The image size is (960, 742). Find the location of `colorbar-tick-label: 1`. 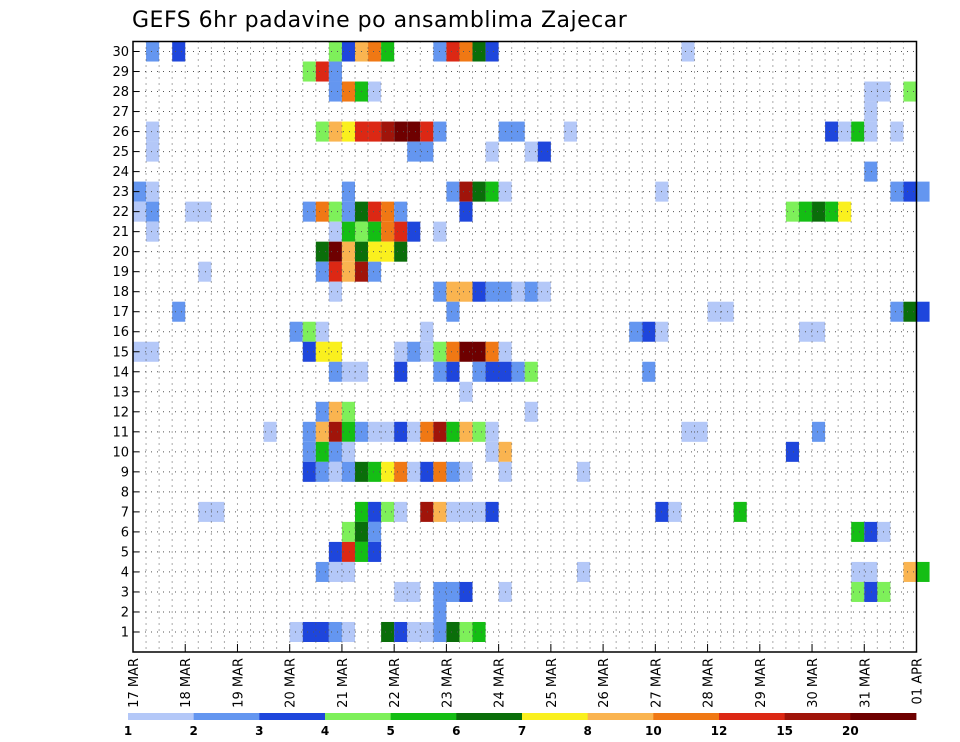

colorbar-tick-label: 1 is located at coordinates (128, 731).